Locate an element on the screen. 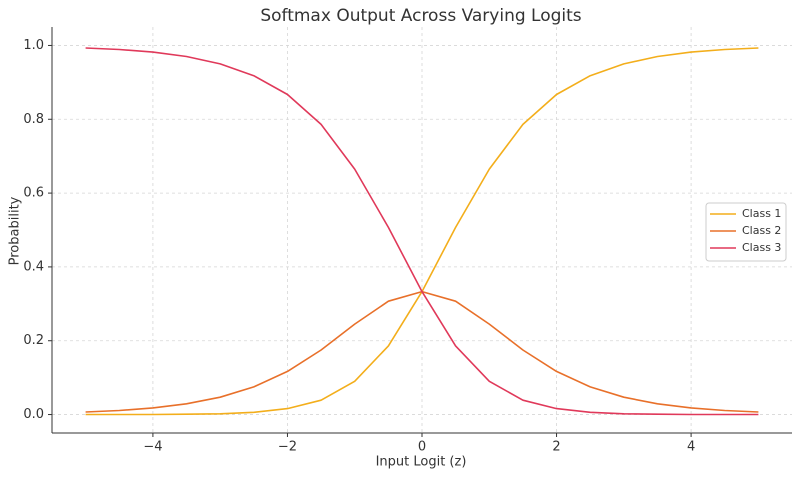 The height and width of the screenshot is (477, 800). x-tick-label: 0 is located at coordinates (422, 447).